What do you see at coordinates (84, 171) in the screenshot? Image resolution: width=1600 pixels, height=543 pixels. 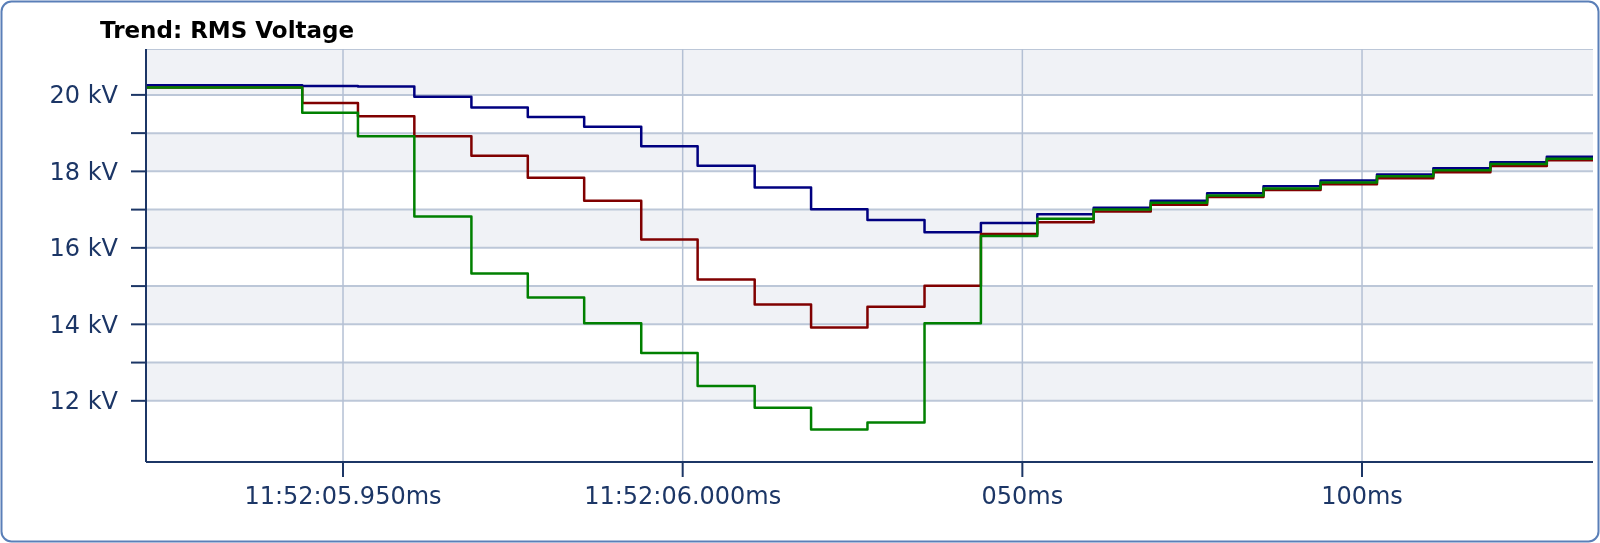 I see `y-tick-label: 18 kV` at bounding box center [84, 171].